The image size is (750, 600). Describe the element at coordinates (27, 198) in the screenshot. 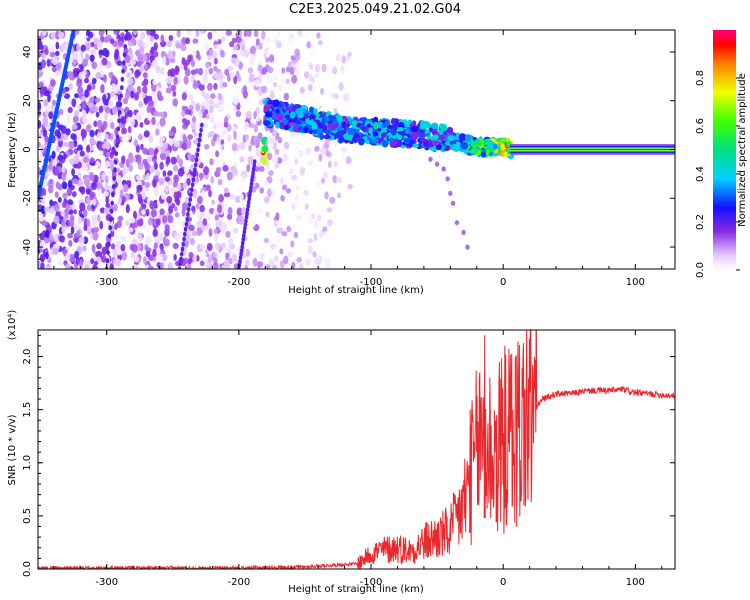

I see `y-tick-label: -20` at that location.